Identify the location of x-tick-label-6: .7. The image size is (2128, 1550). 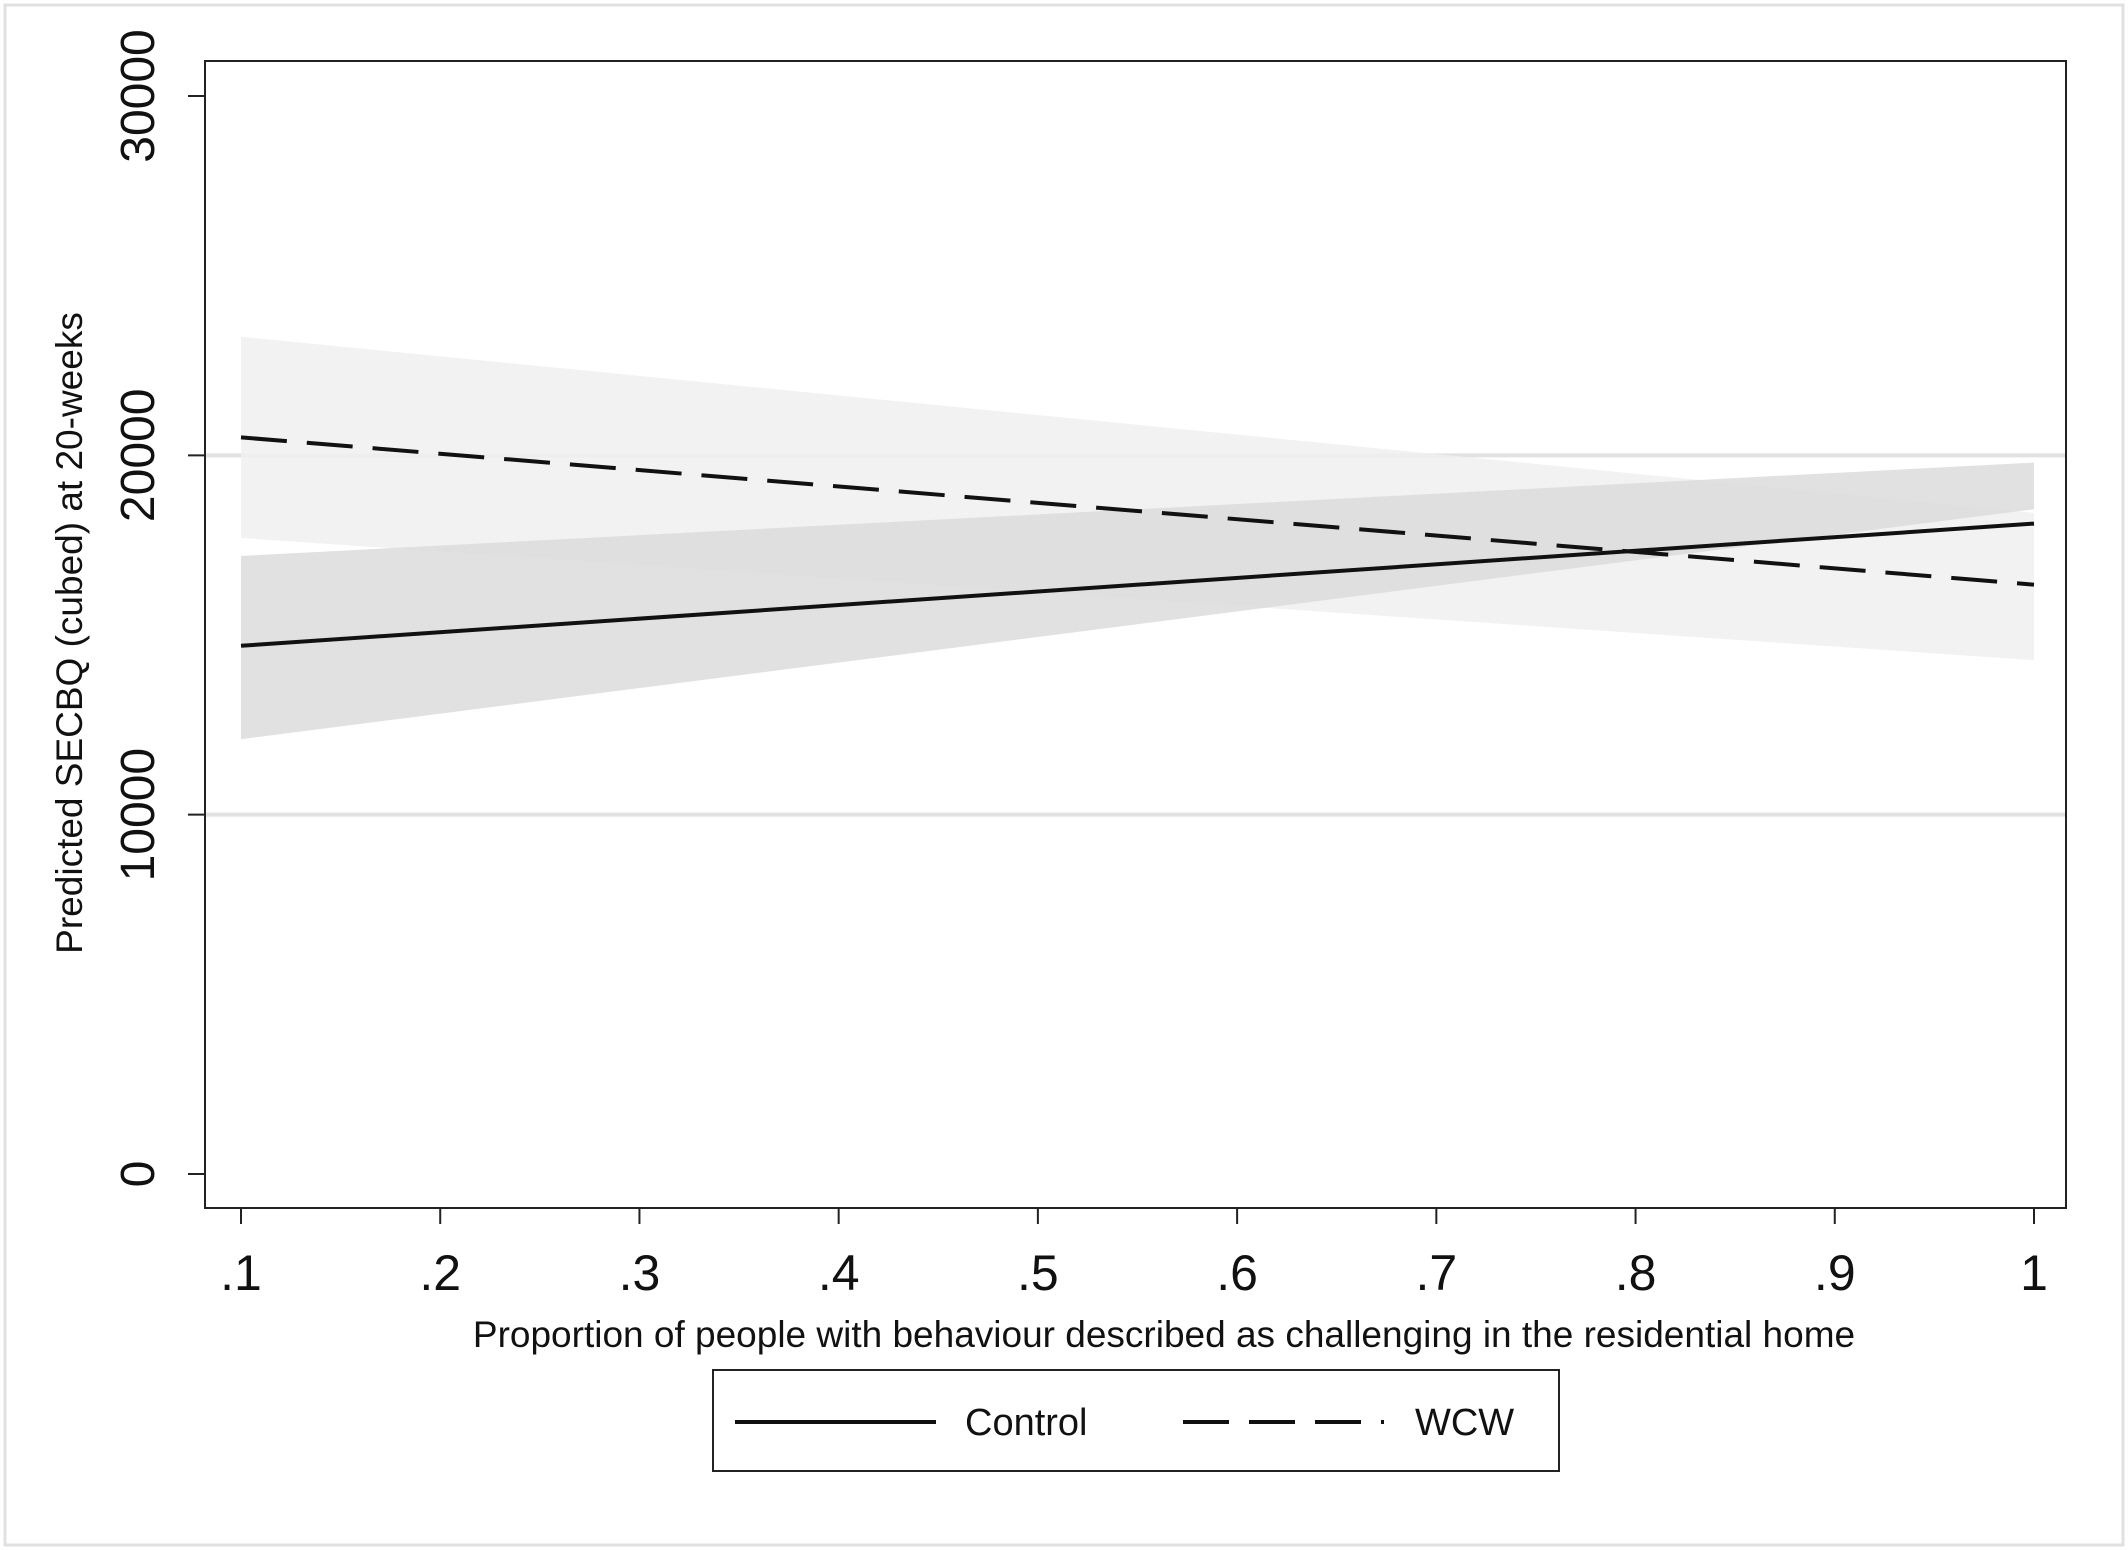
(1436, 1273).